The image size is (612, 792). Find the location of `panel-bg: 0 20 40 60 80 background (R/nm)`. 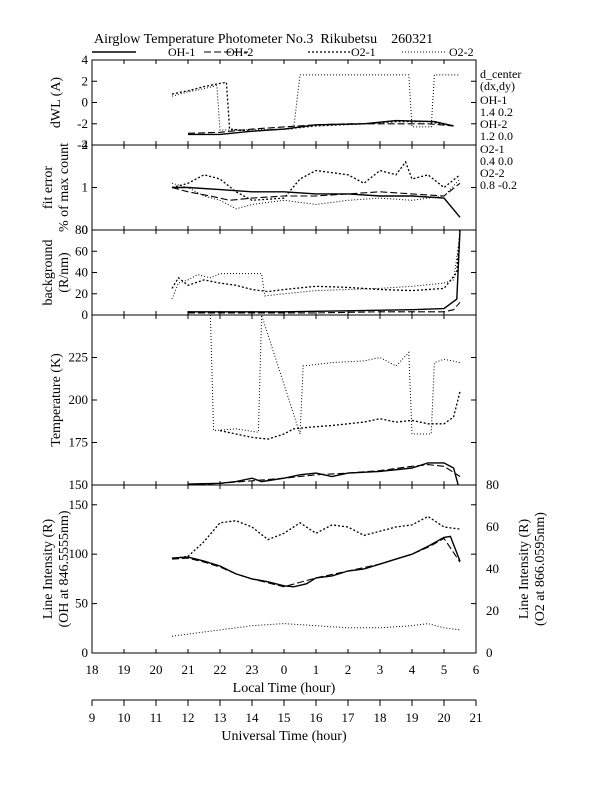

panel-bg: 0 20 40 60 80 background (R/nm) is located at coordinates (259, 272).